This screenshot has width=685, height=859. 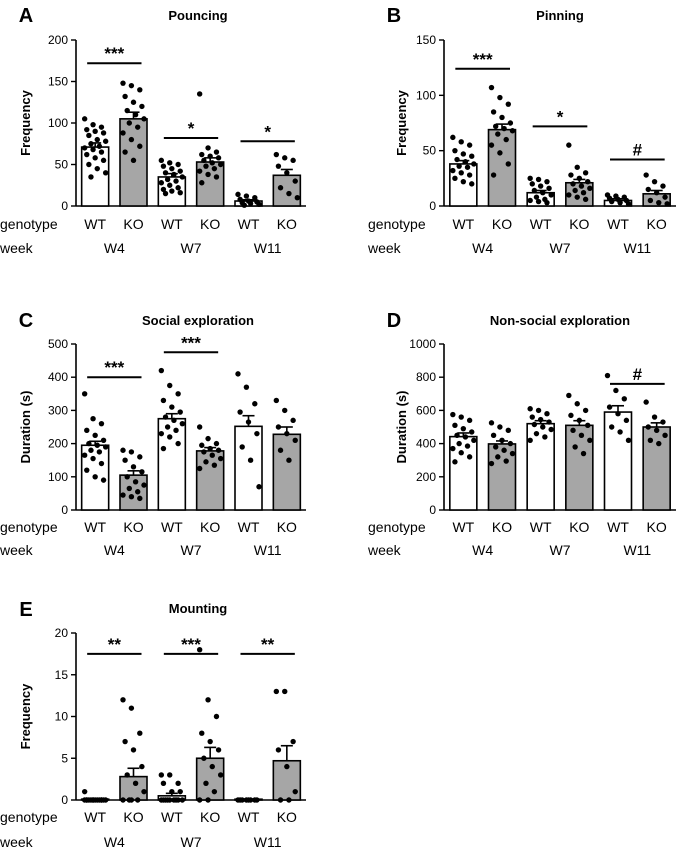 I want to click on panel-c-title: Social exploration, so click(x=198, y=320).